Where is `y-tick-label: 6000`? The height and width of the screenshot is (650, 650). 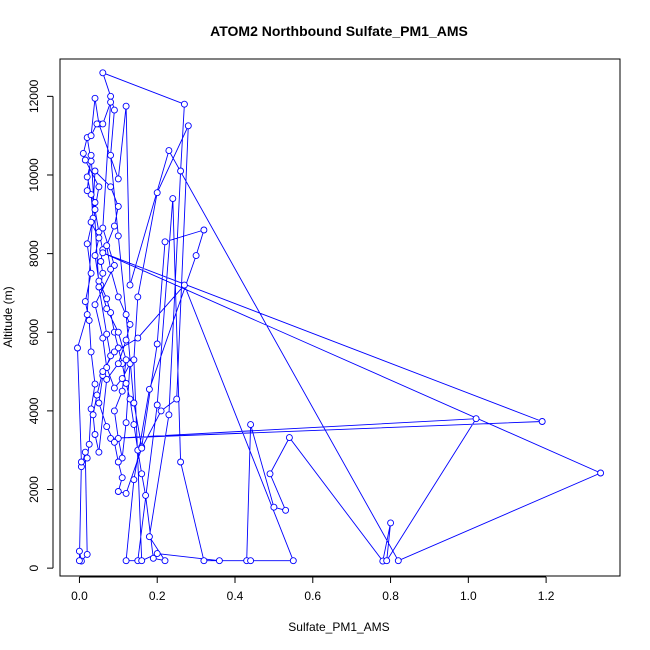 y-tick-label: 6000 is located at coordinates (34, 332).